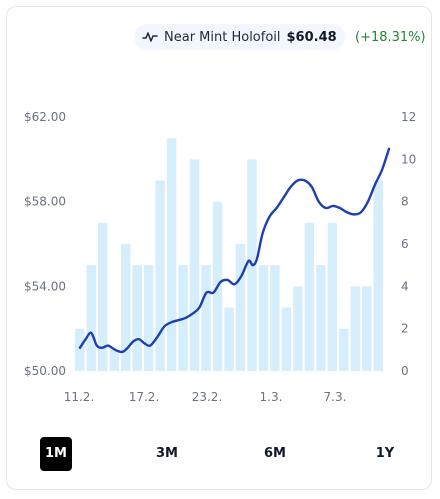  Describe the element at coordinates (405, 202) in the screenshot. I see `y-right-tick-label: 8` at that location.